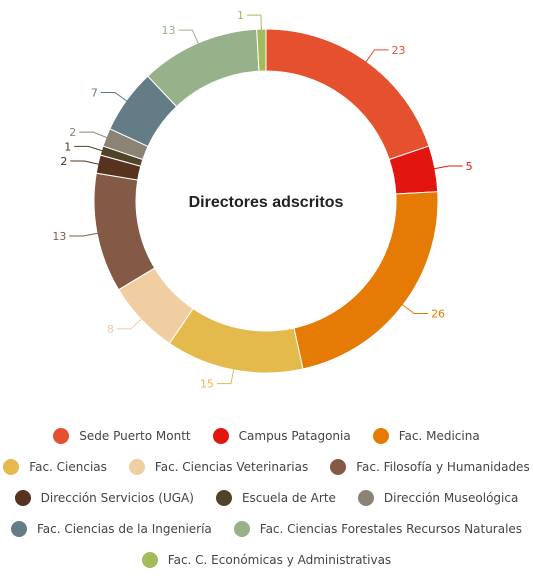 The width and height of the screenshot is (533, 583). What do you see at coordinates (279, 559) in the screenshot?
I see `legend-label: Fac. C. Económicas y Administrativas` at bounding box center [279, 559].